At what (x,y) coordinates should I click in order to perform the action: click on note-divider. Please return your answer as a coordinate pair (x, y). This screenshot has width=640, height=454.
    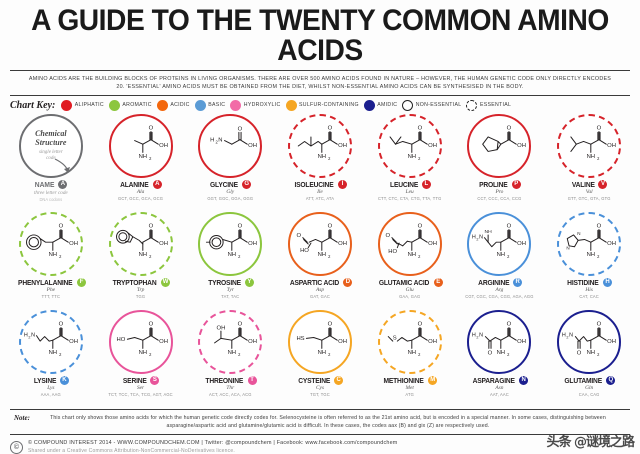
    Looking at the image, I should click on (320, 409).